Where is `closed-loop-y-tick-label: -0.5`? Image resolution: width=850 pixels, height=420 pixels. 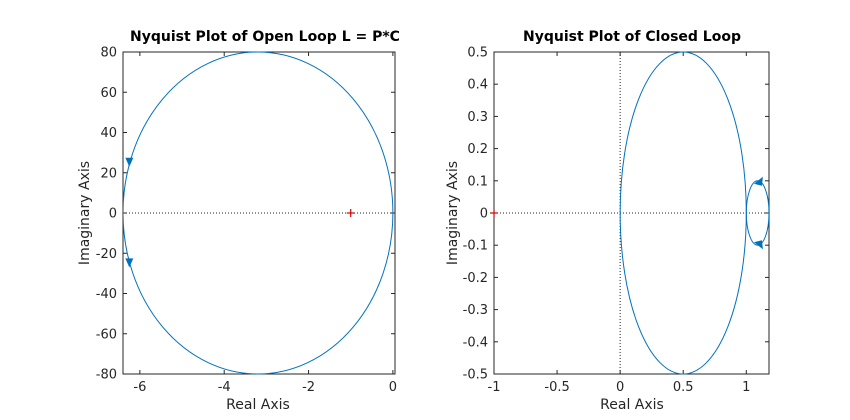 closed-loop-y-tick-label: -0.5 is located at coordinates (475, 375).